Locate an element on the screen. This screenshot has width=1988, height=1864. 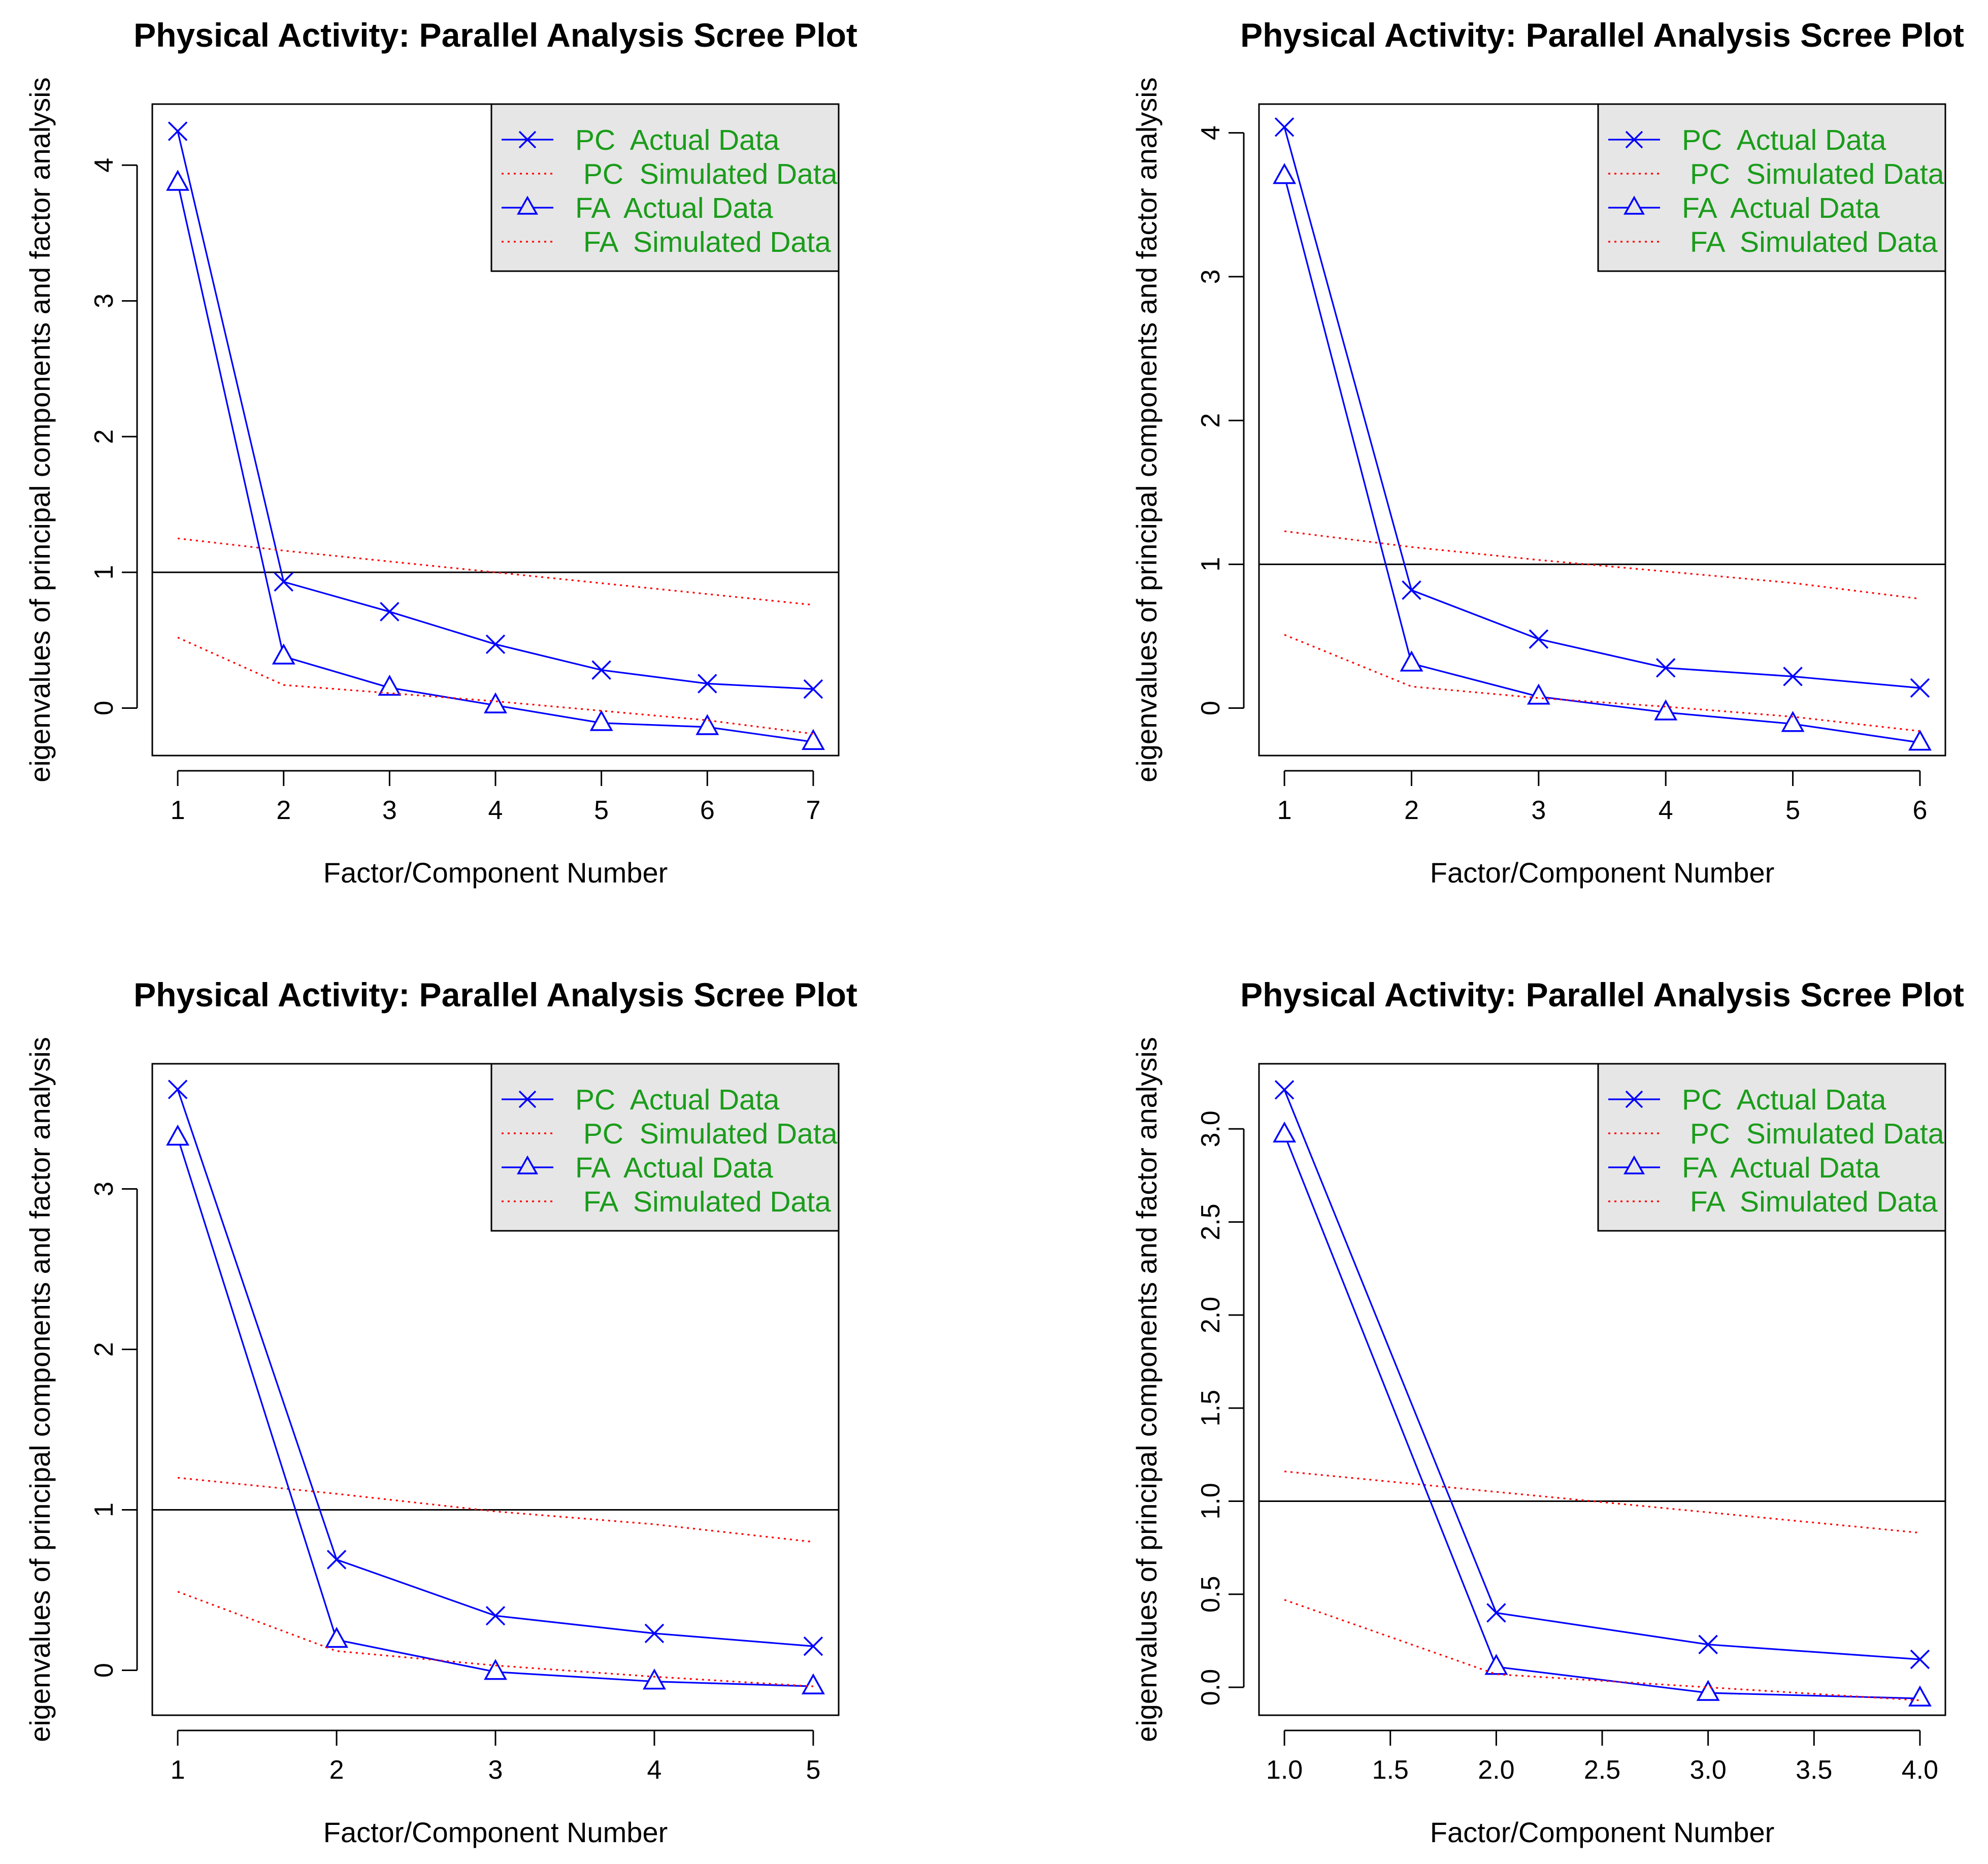
series-line-pc-actual-data is located at coordinates (1601, 1374).